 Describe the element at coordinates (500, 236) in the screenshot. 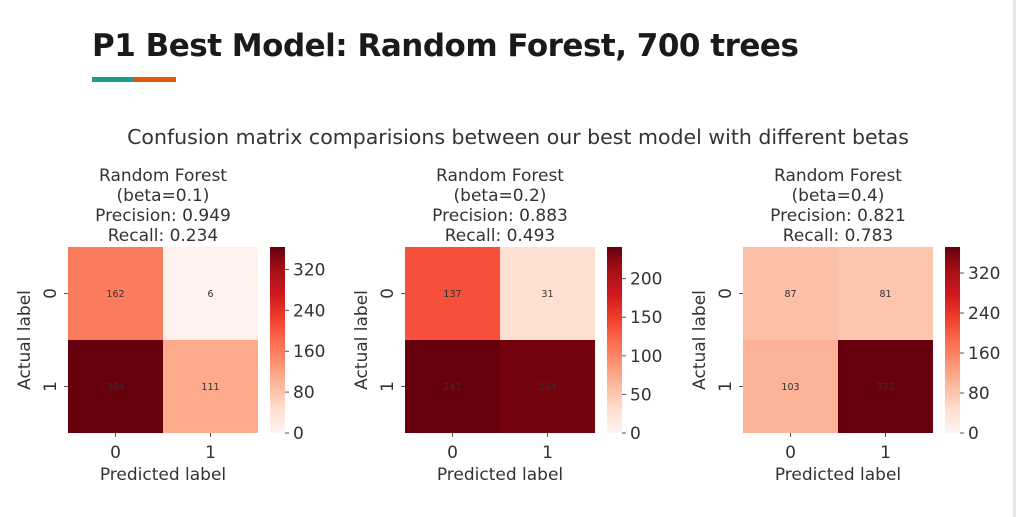

I see `panel-title-line: Recall: 0.493` at that location.